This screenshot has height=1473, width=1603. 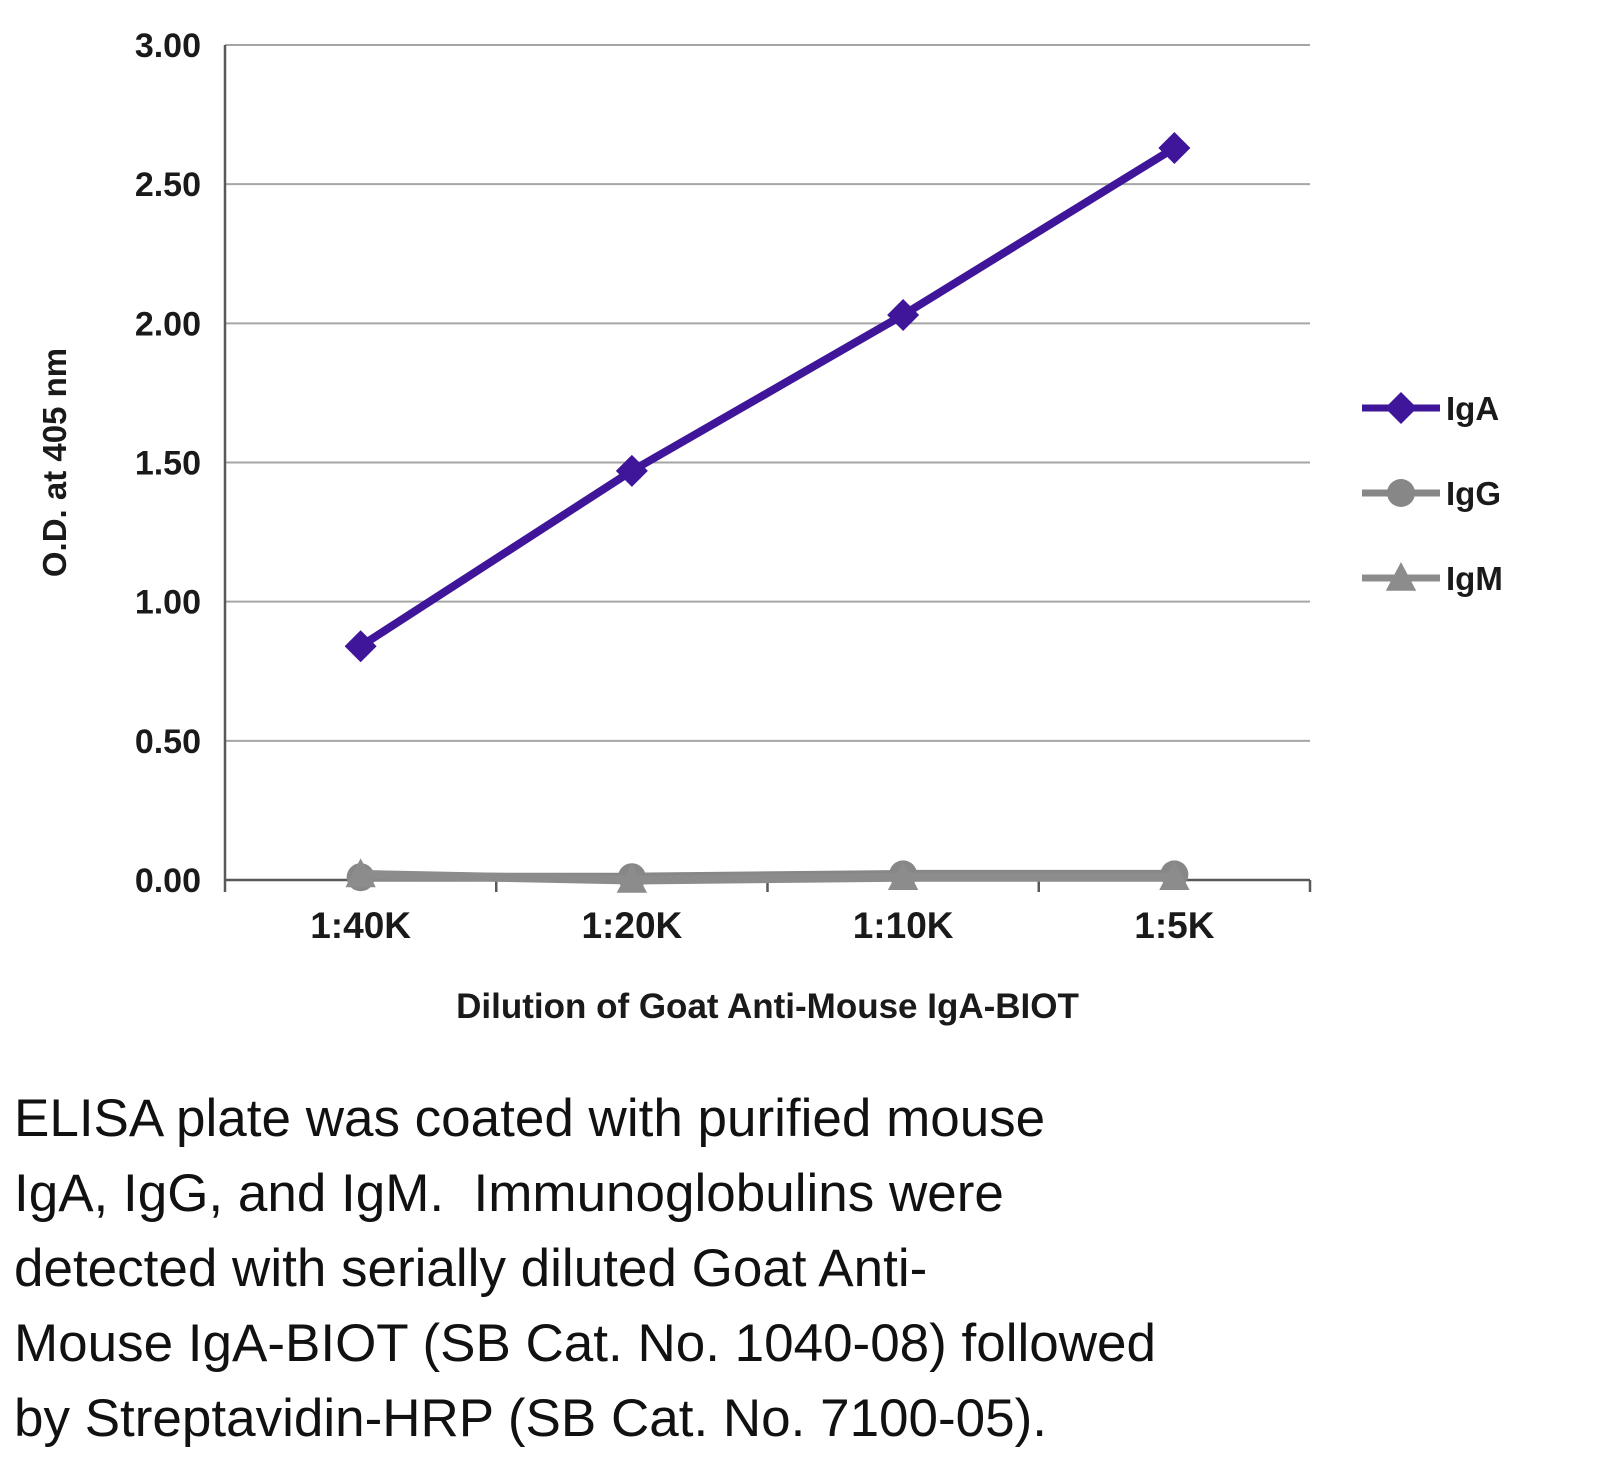 I want to click on x-tick-label: 1:40K, so click(x=360, y=925).